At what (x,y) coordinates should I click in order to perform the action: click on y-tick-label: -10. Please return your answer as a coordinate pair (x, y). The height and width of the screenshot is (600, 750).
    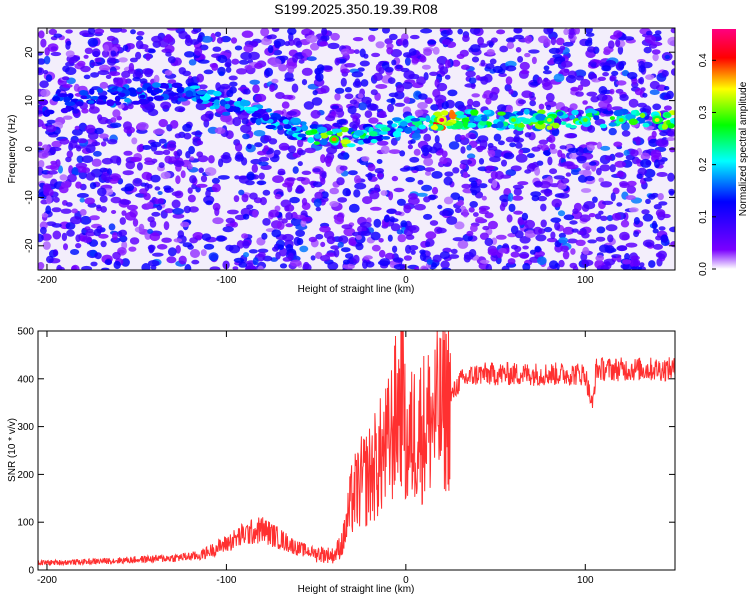
    Looking at the image, I should click on (29, 197).